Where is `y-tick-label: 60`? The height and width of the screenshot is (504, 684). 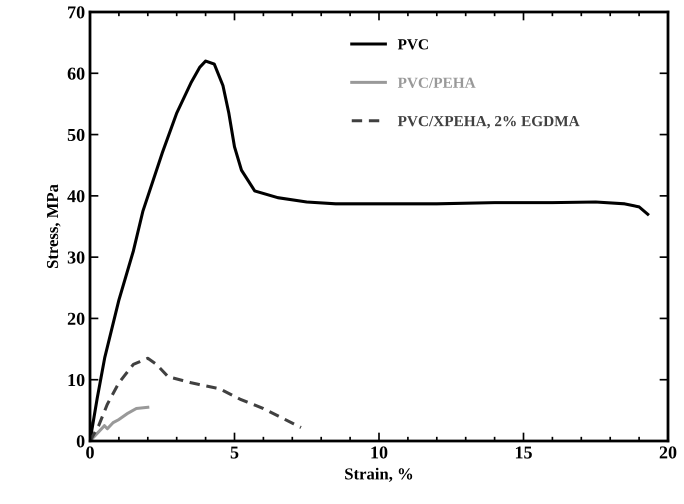 y-tick-label: 60 is located at coordinates (76, 74).